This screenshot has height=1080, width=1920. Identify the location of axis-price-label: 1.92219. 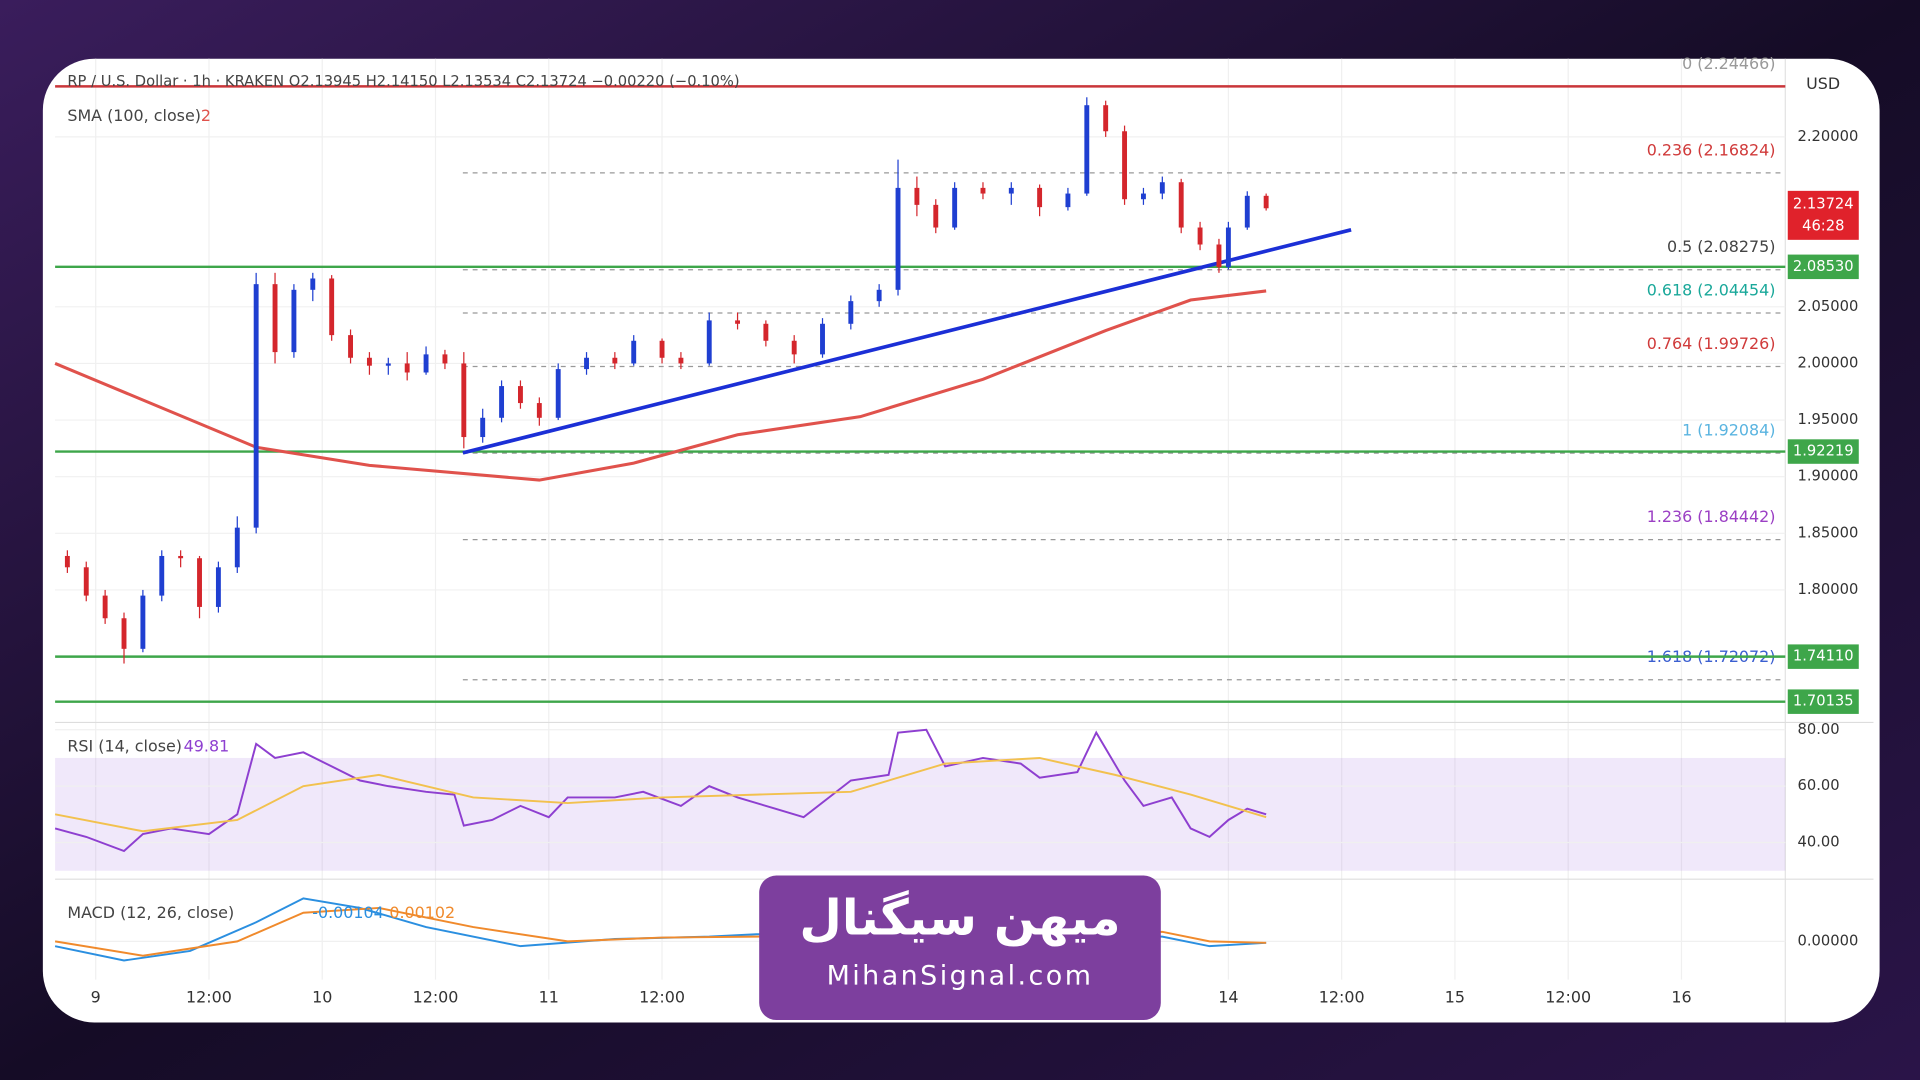
(1823, 451).